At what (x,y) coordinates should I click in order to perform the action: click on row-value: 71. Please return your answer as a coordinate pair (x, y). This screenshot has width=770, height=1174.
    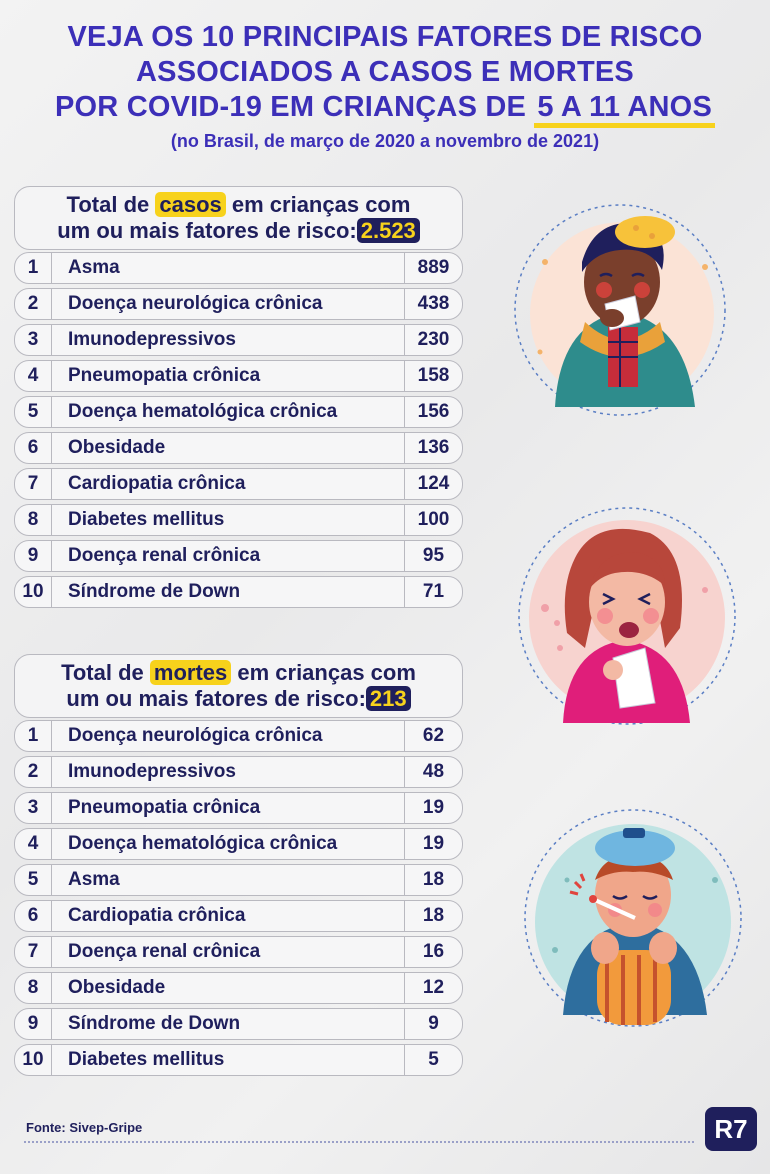
    Looking at the image, I should click on (433, 592).